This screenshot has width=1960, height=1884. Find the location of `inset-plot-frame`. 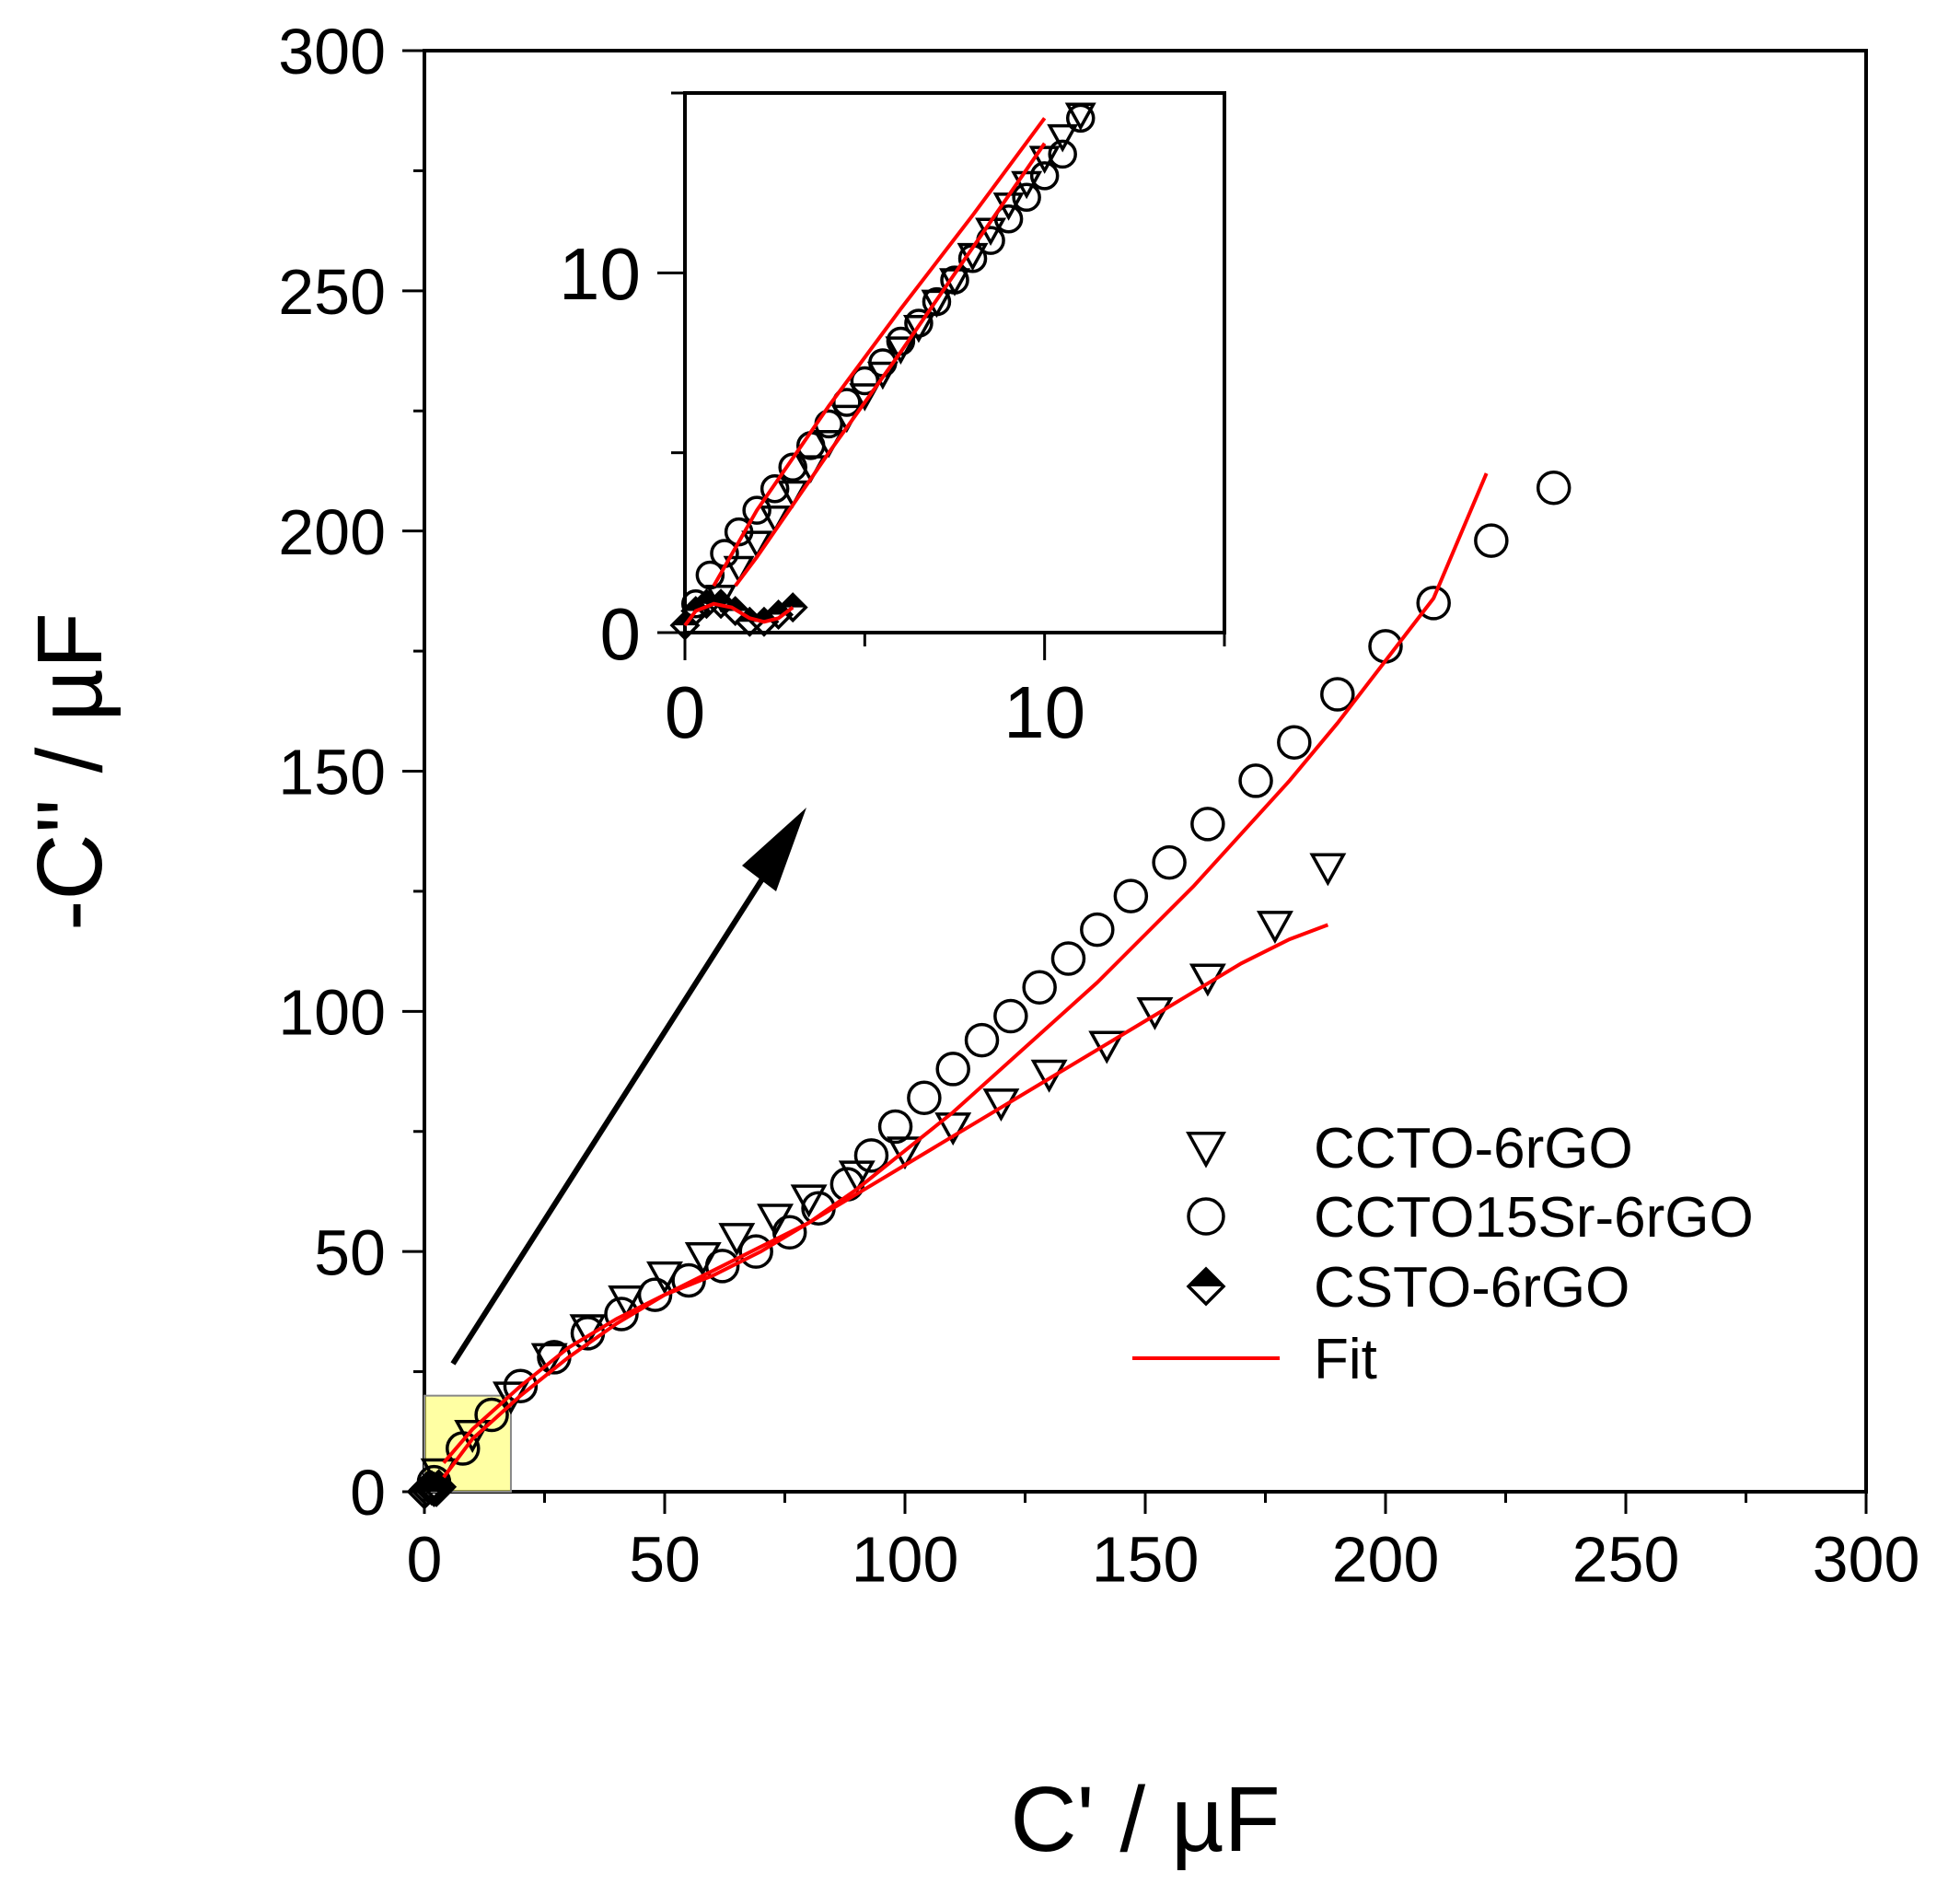

inset-plot-frame is located at coordinates (954, 362).